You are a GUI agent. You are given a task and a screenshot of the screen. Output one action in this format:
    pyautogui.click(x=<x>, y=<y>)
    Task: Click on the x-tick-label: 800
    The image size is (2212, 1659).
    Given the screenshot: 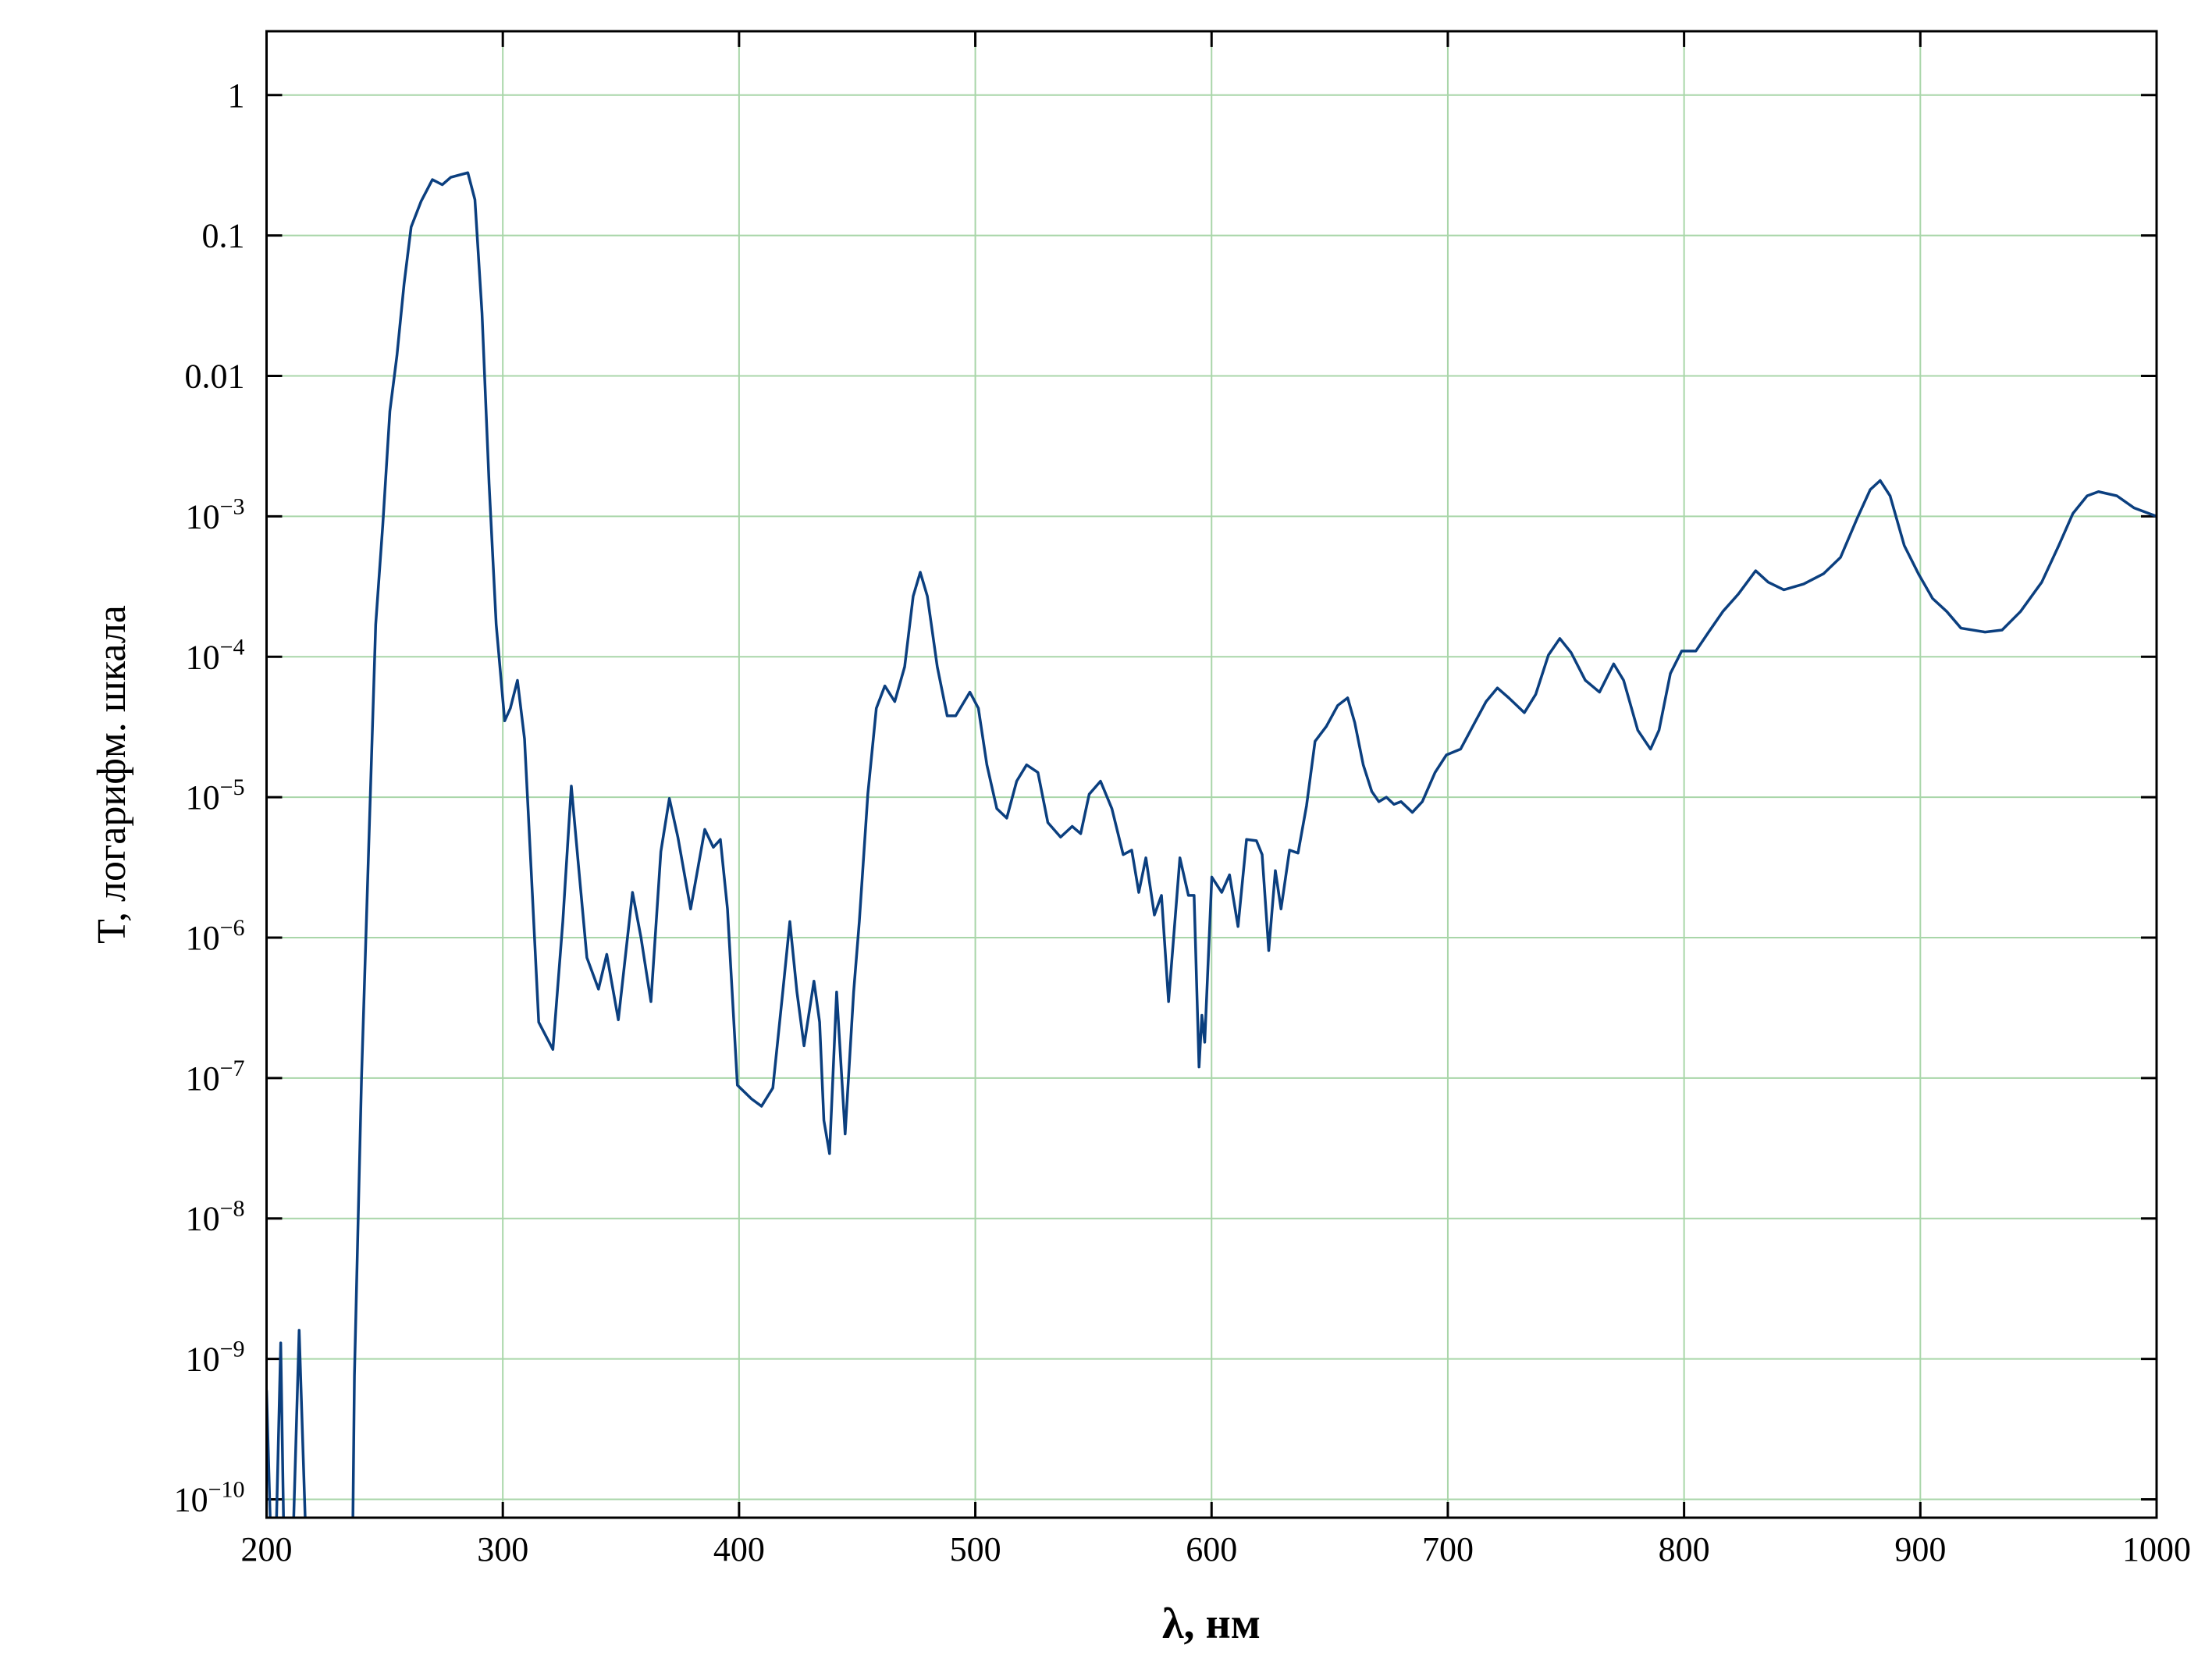 What is the action you would take?
    pyautogui.click(x=1685, y=1549)
    